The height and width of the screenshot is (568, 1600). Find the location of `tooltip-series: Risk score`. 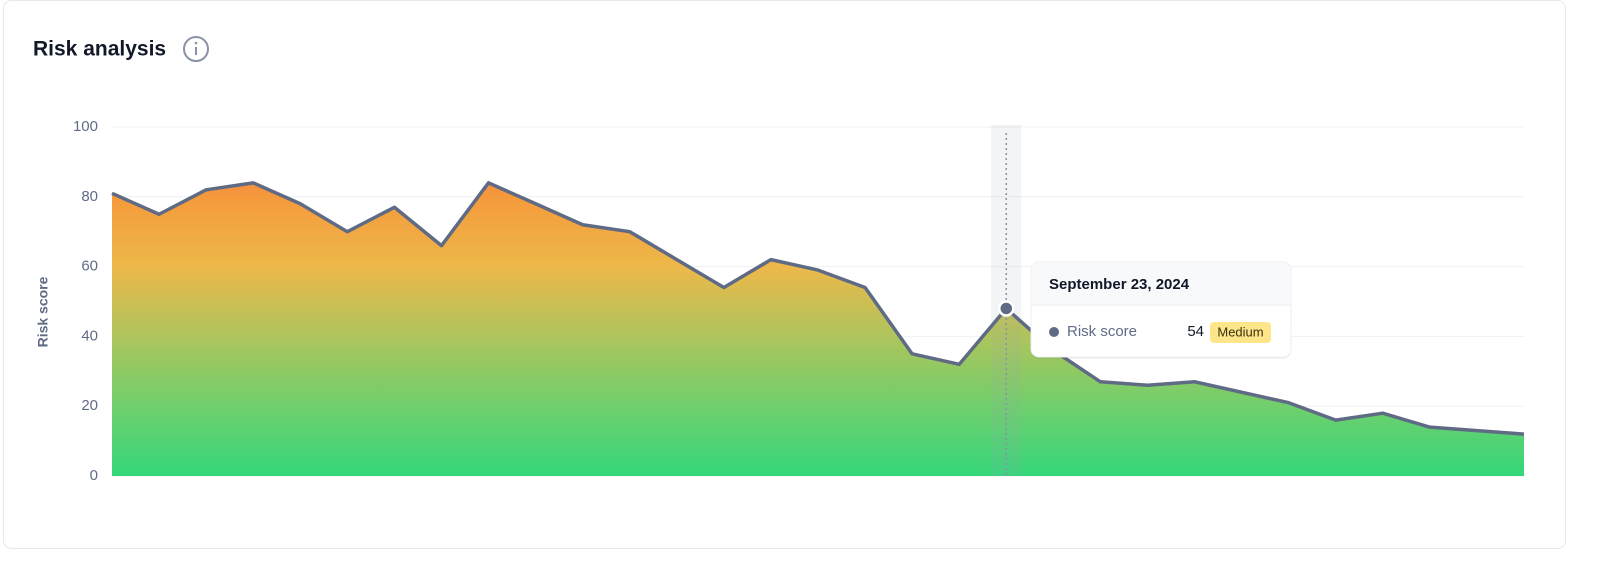

tooltip-series: Risk score is located at coordinates (1102, 331).